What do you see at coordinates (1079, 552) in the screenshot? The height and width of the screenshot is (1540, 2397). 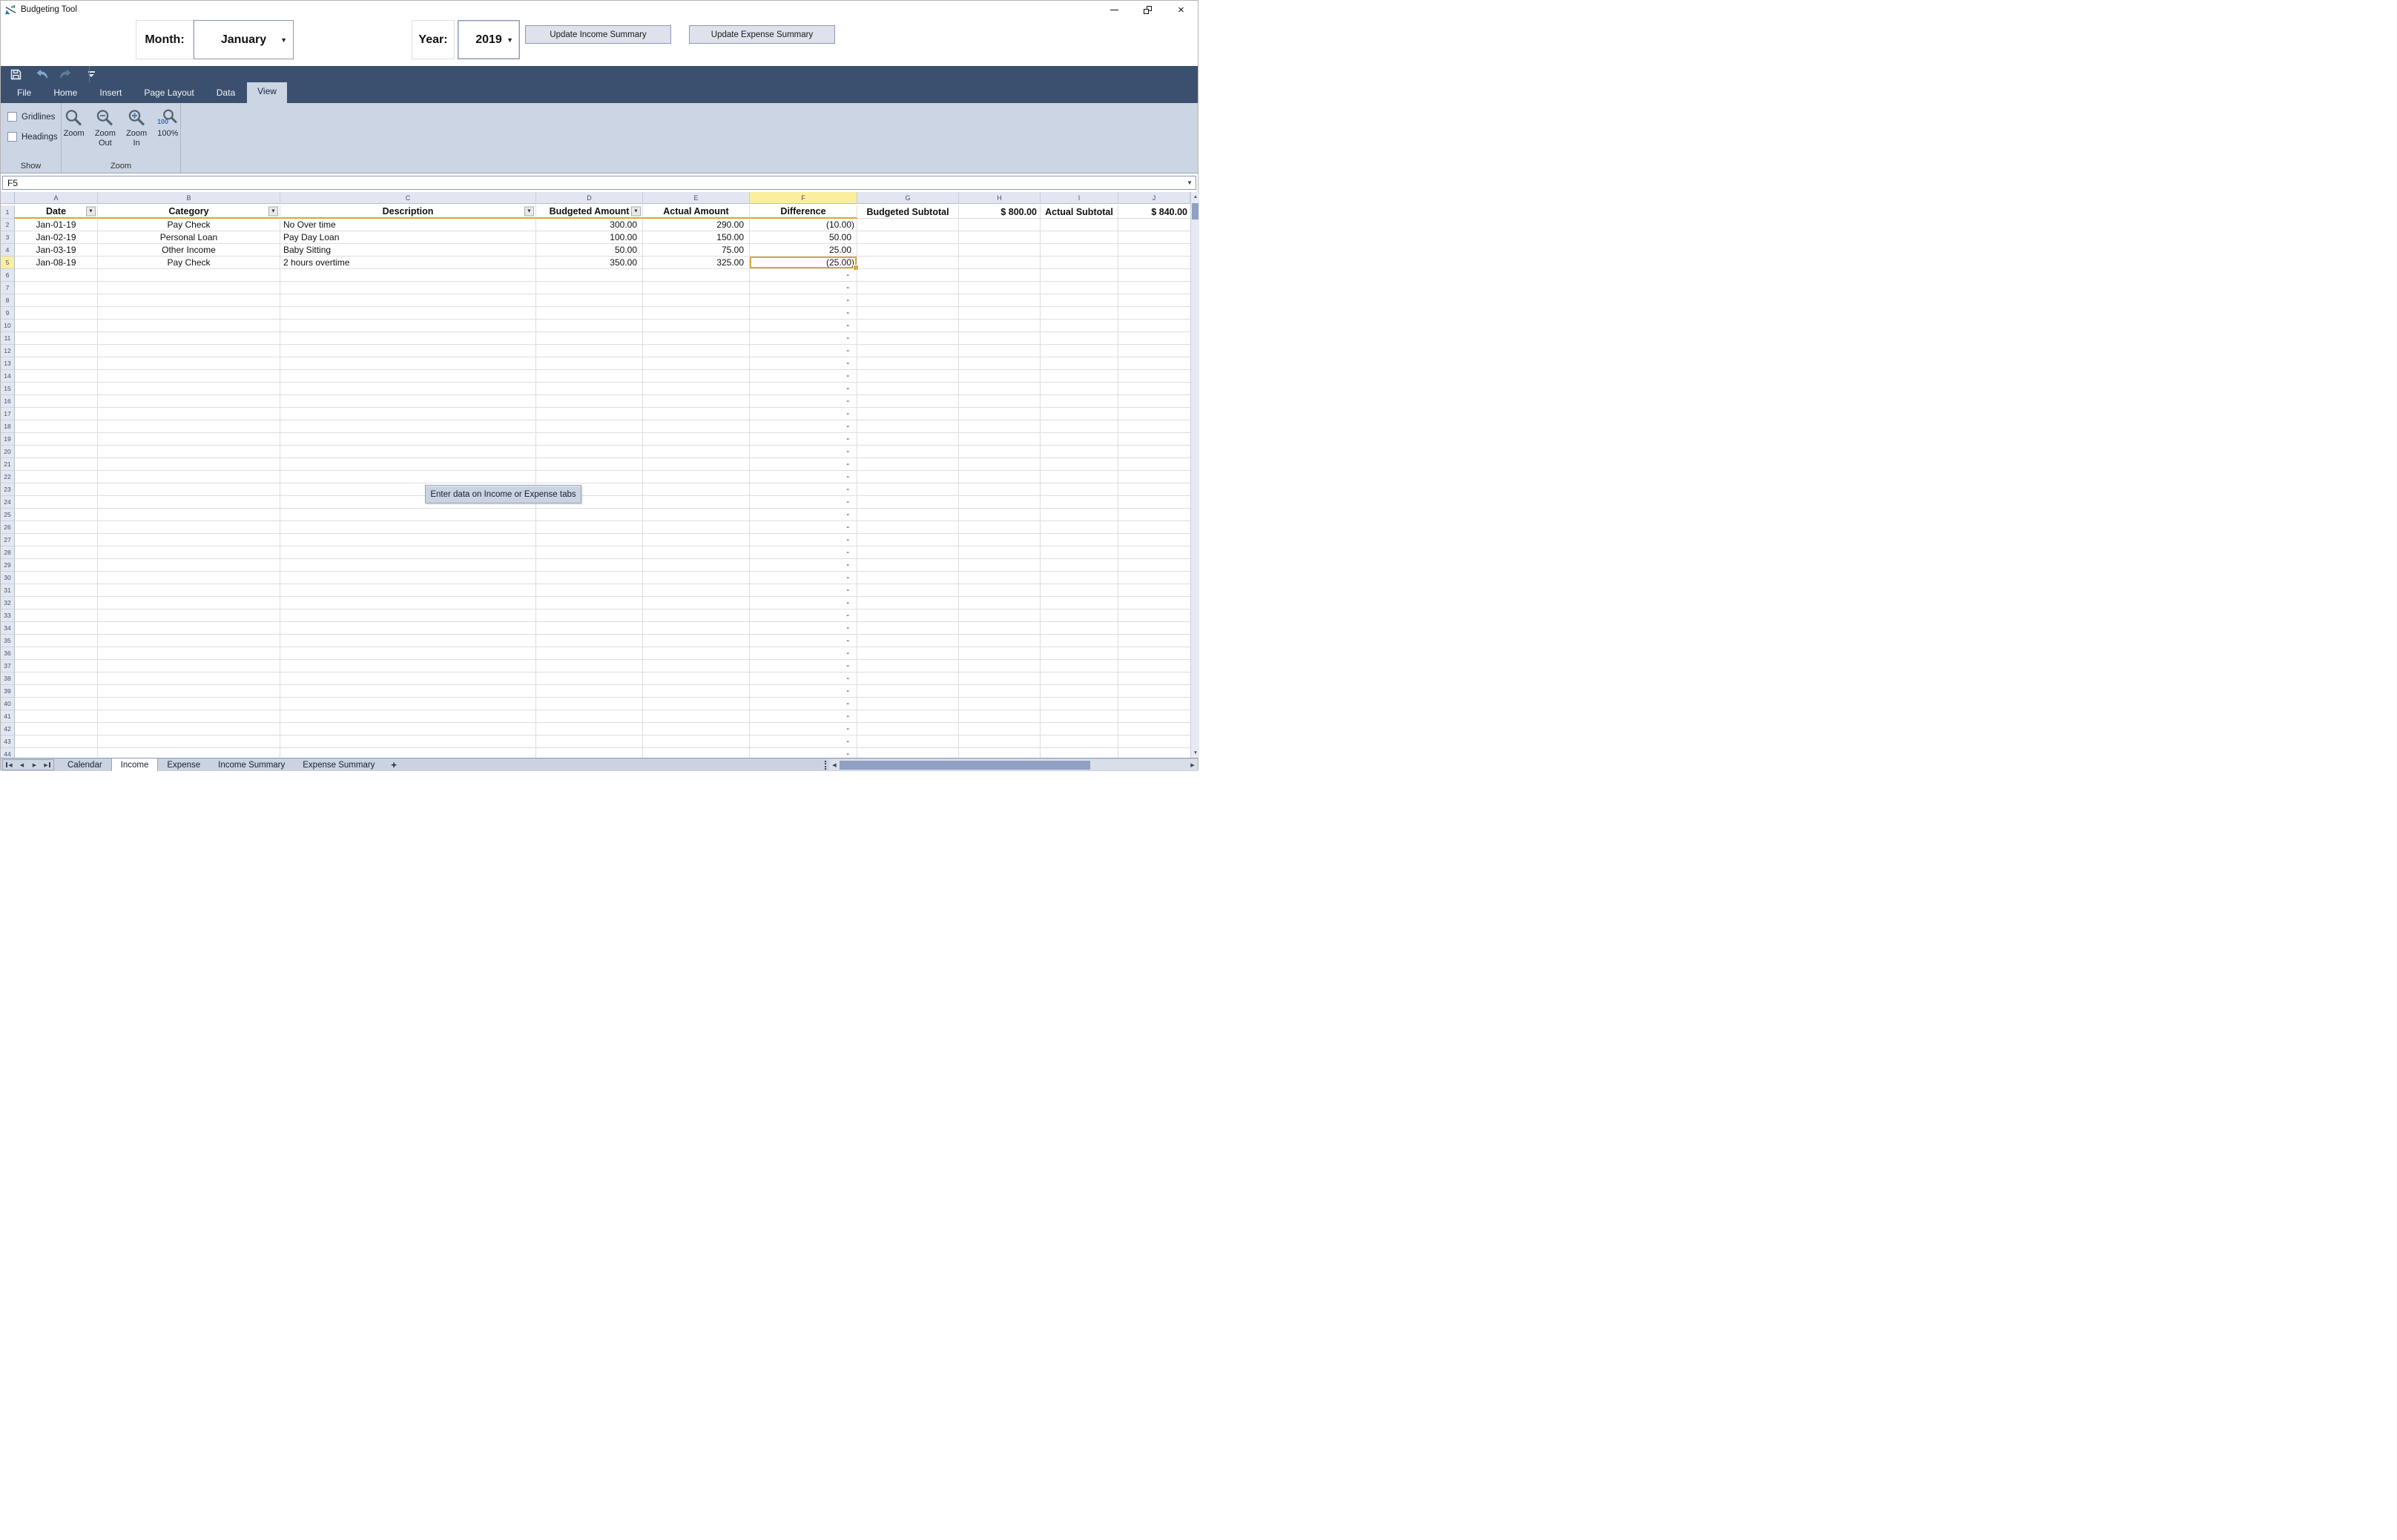 I see `cell-I28` at bounding box center [1079, 552].